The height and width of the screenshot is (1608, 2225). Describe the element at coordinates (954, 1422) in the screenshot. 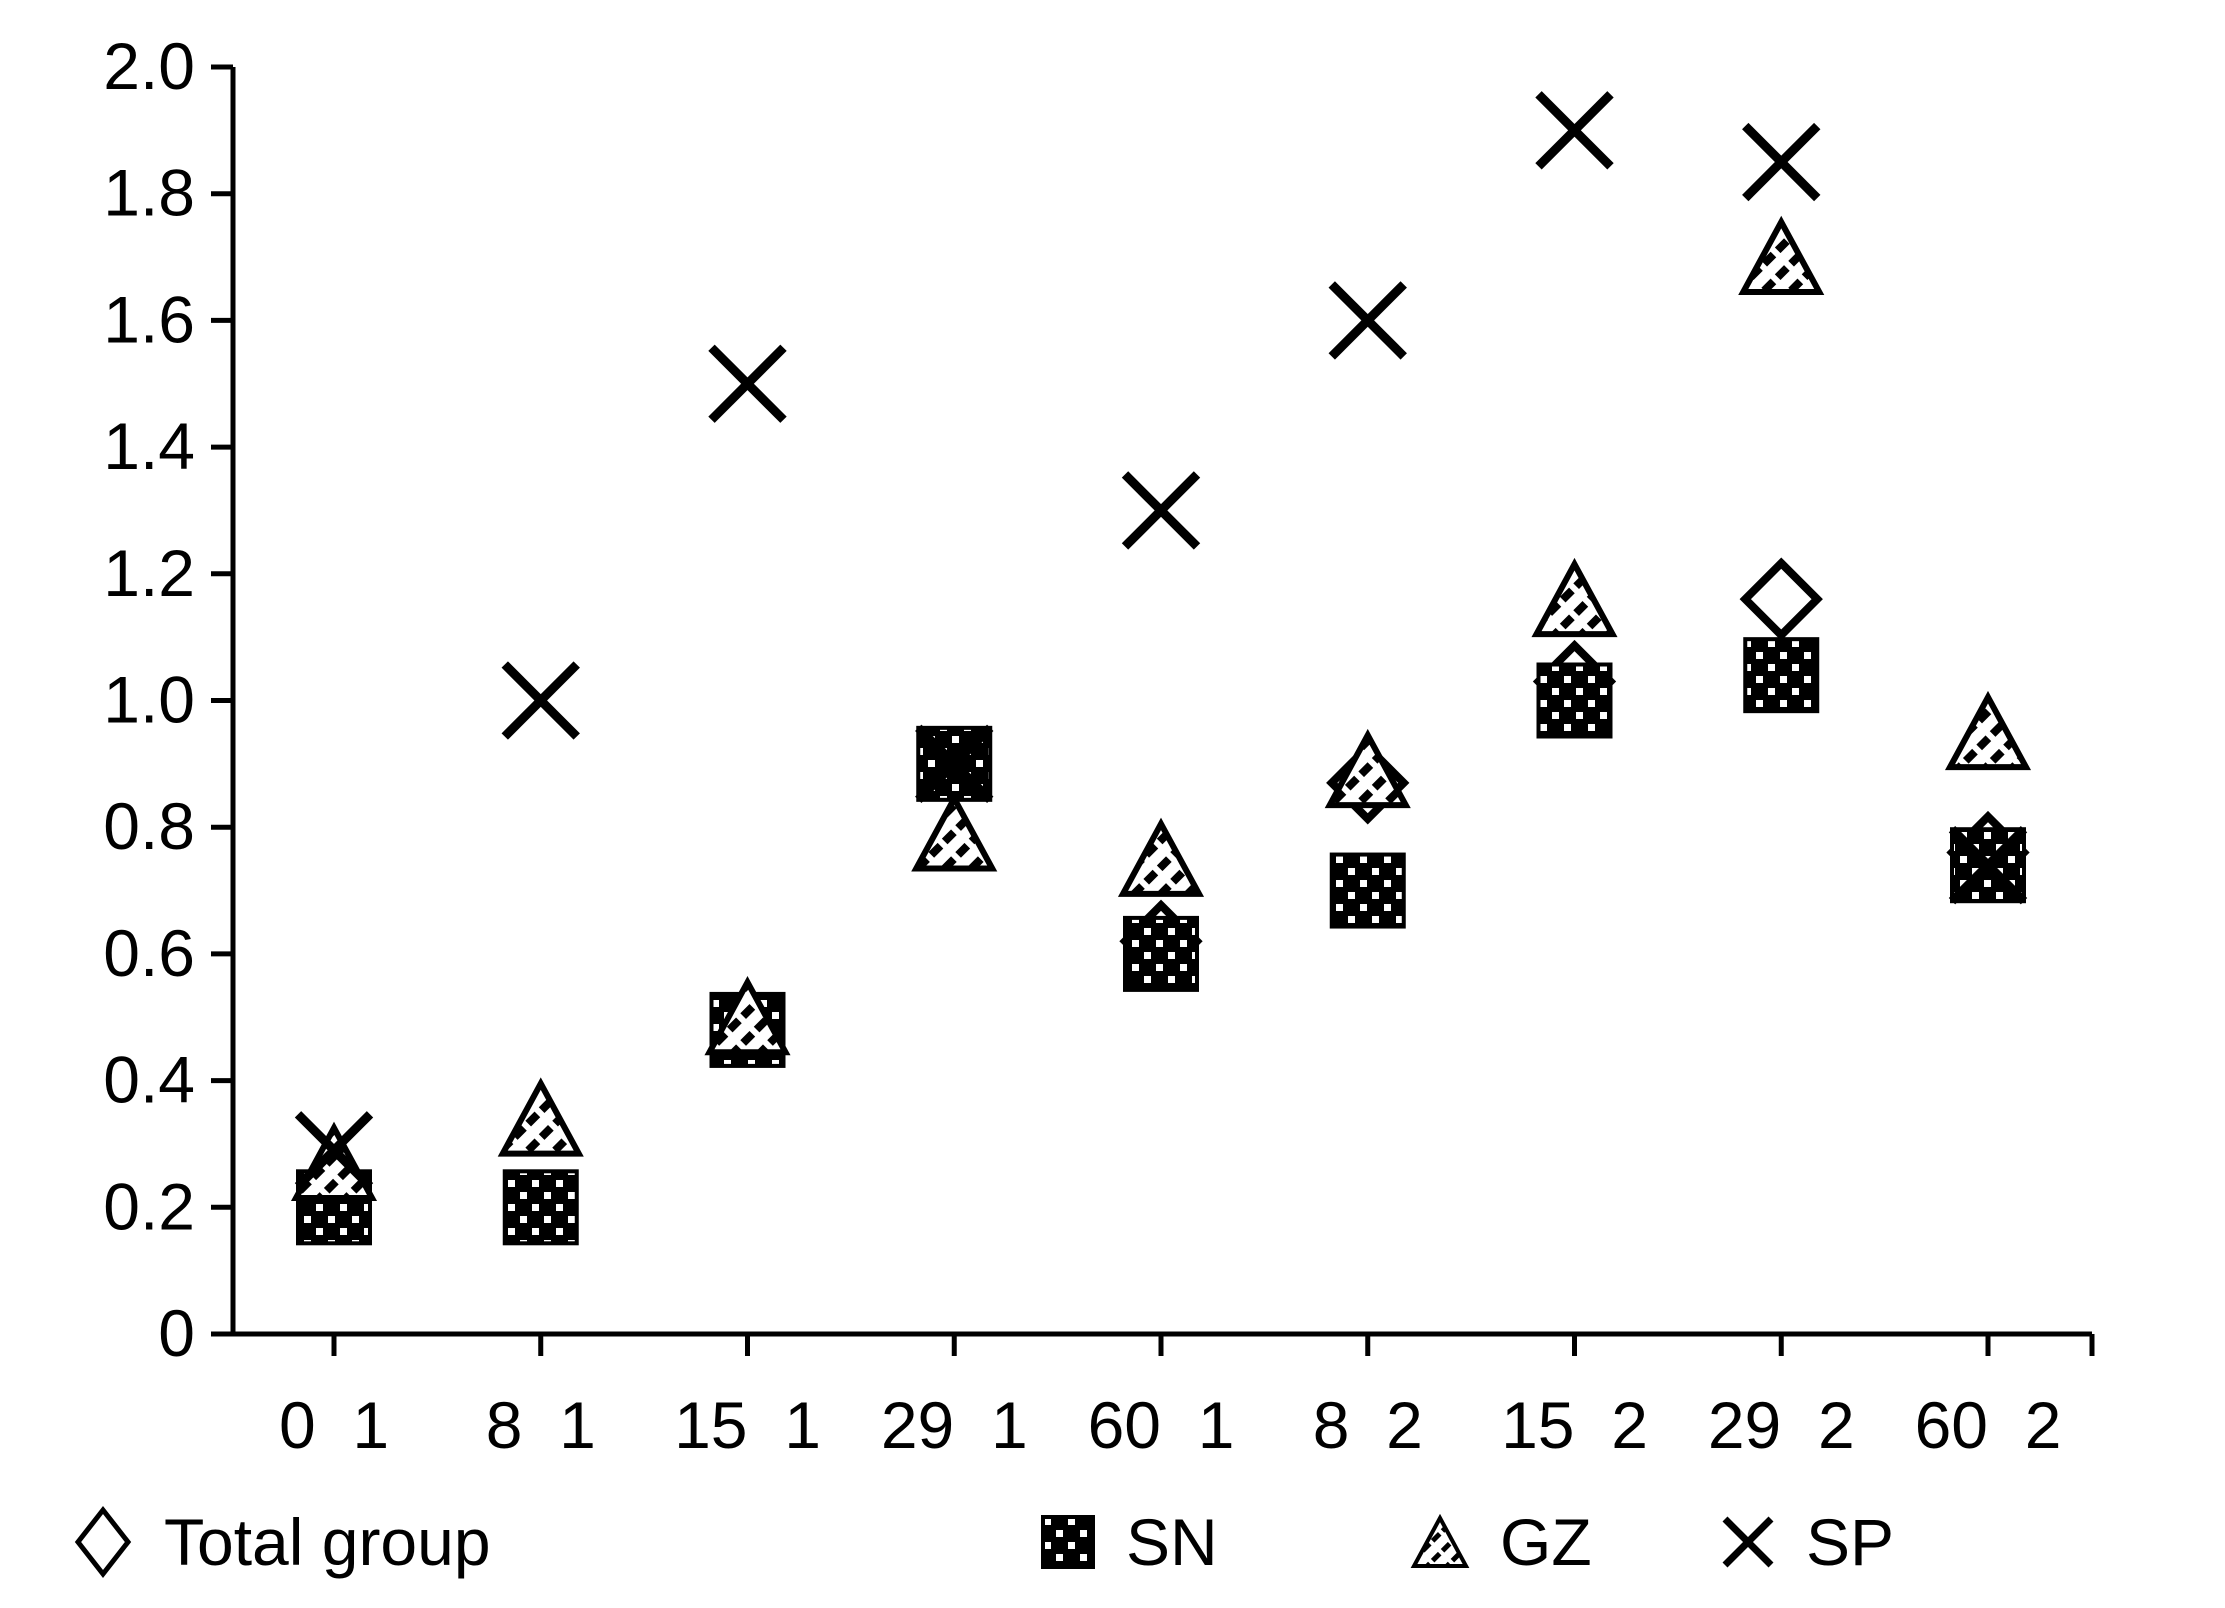

I see `x-tick-label: 29_1` at that location.